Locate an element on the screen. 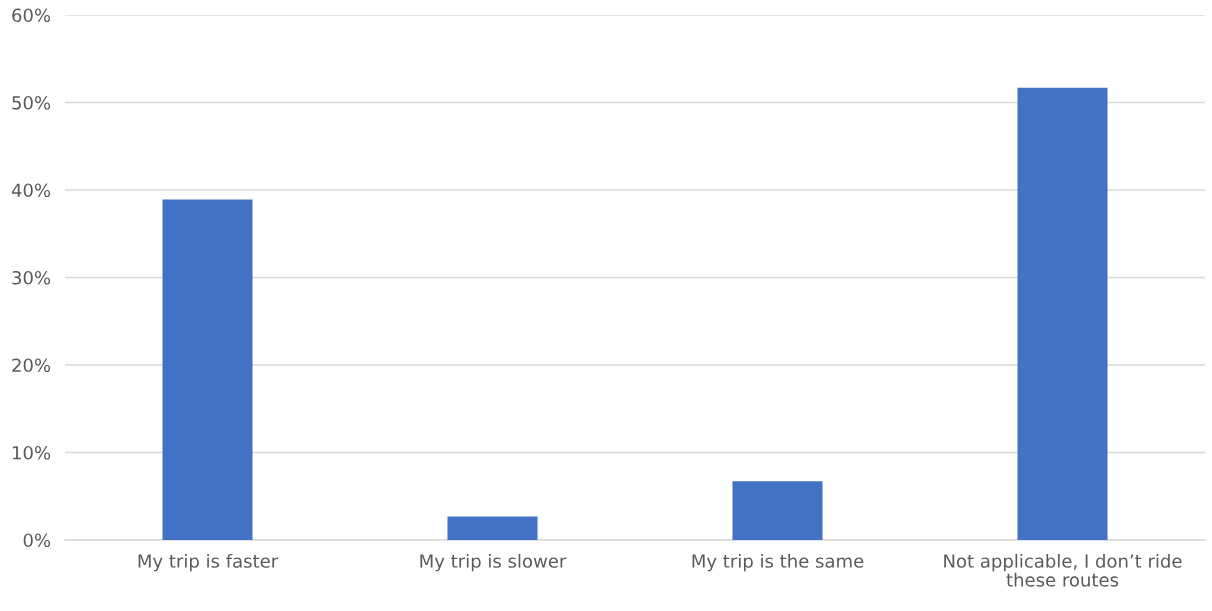 This screenshot has width=1212, height=611. y-tick-label: 50% is located at coordinates (31, 102).